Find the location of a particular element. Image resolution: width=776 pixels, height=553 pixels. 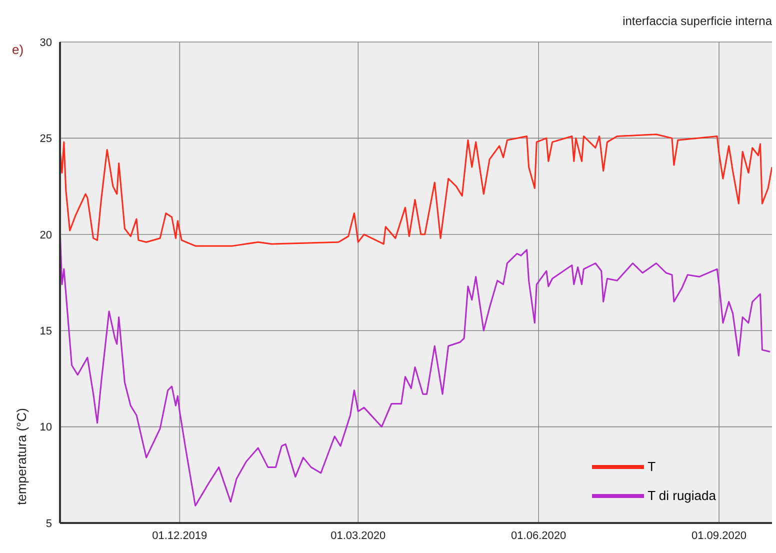

x-tick-label: 01.06.2020 is located at coordinates (538, 536).